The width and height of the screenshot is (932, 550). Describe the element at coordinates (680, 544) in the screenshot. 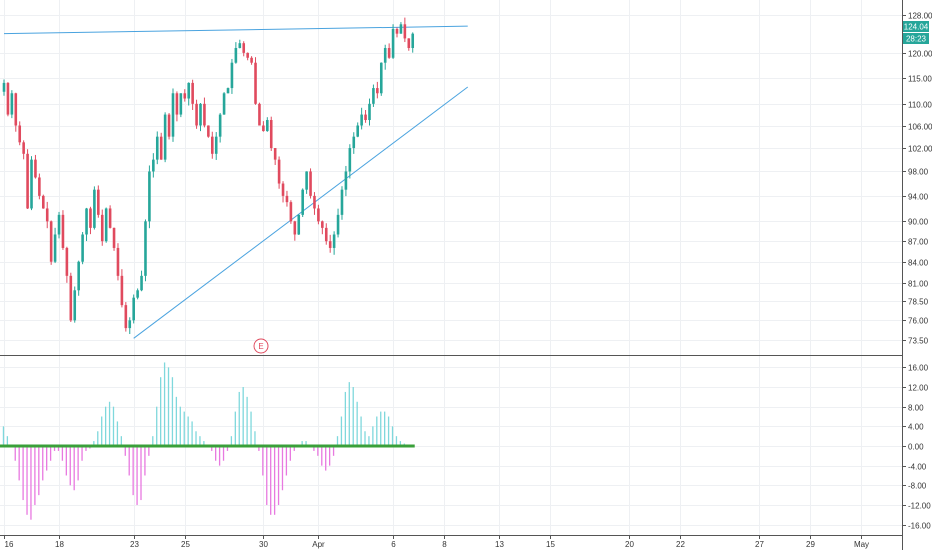

I see `time-tick-label: 22` at that location.